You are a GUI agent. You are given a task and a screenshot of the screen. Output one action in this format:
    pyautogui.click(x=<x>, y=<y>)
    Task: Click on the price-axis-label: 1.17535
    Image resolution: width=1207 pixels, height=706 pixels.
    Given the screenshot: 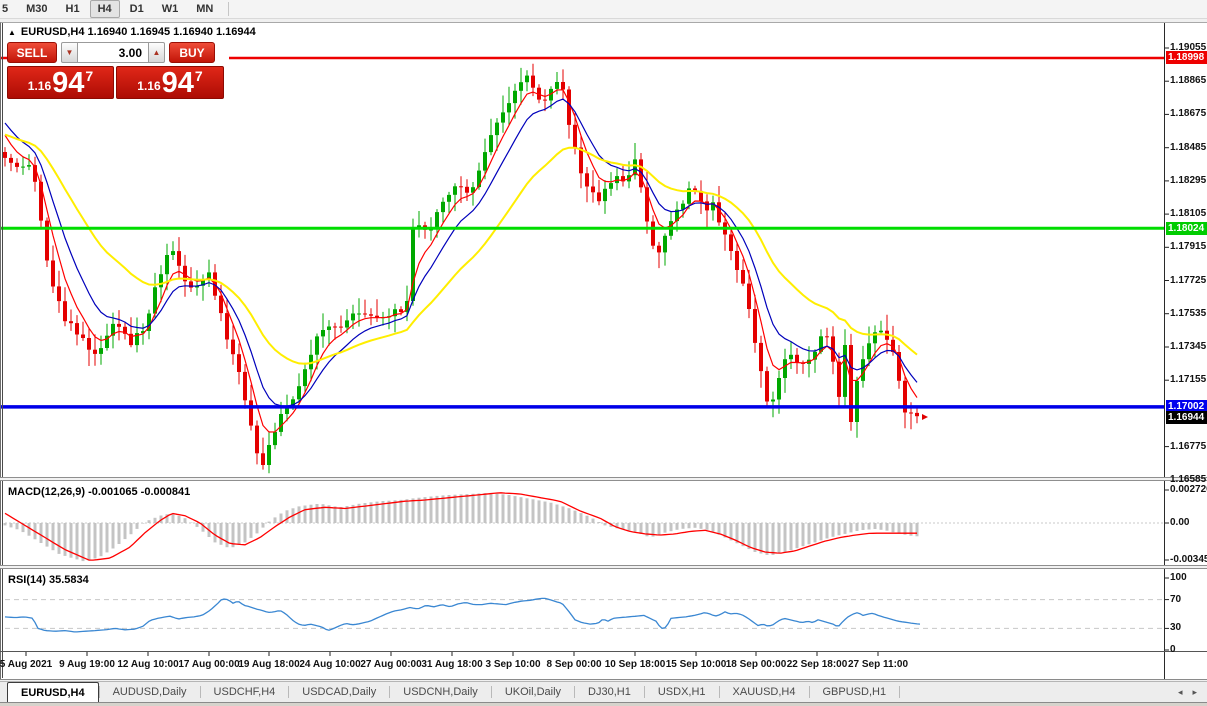 What is the action you would take?
    pyautogui.click(x=1188, y=313)
    